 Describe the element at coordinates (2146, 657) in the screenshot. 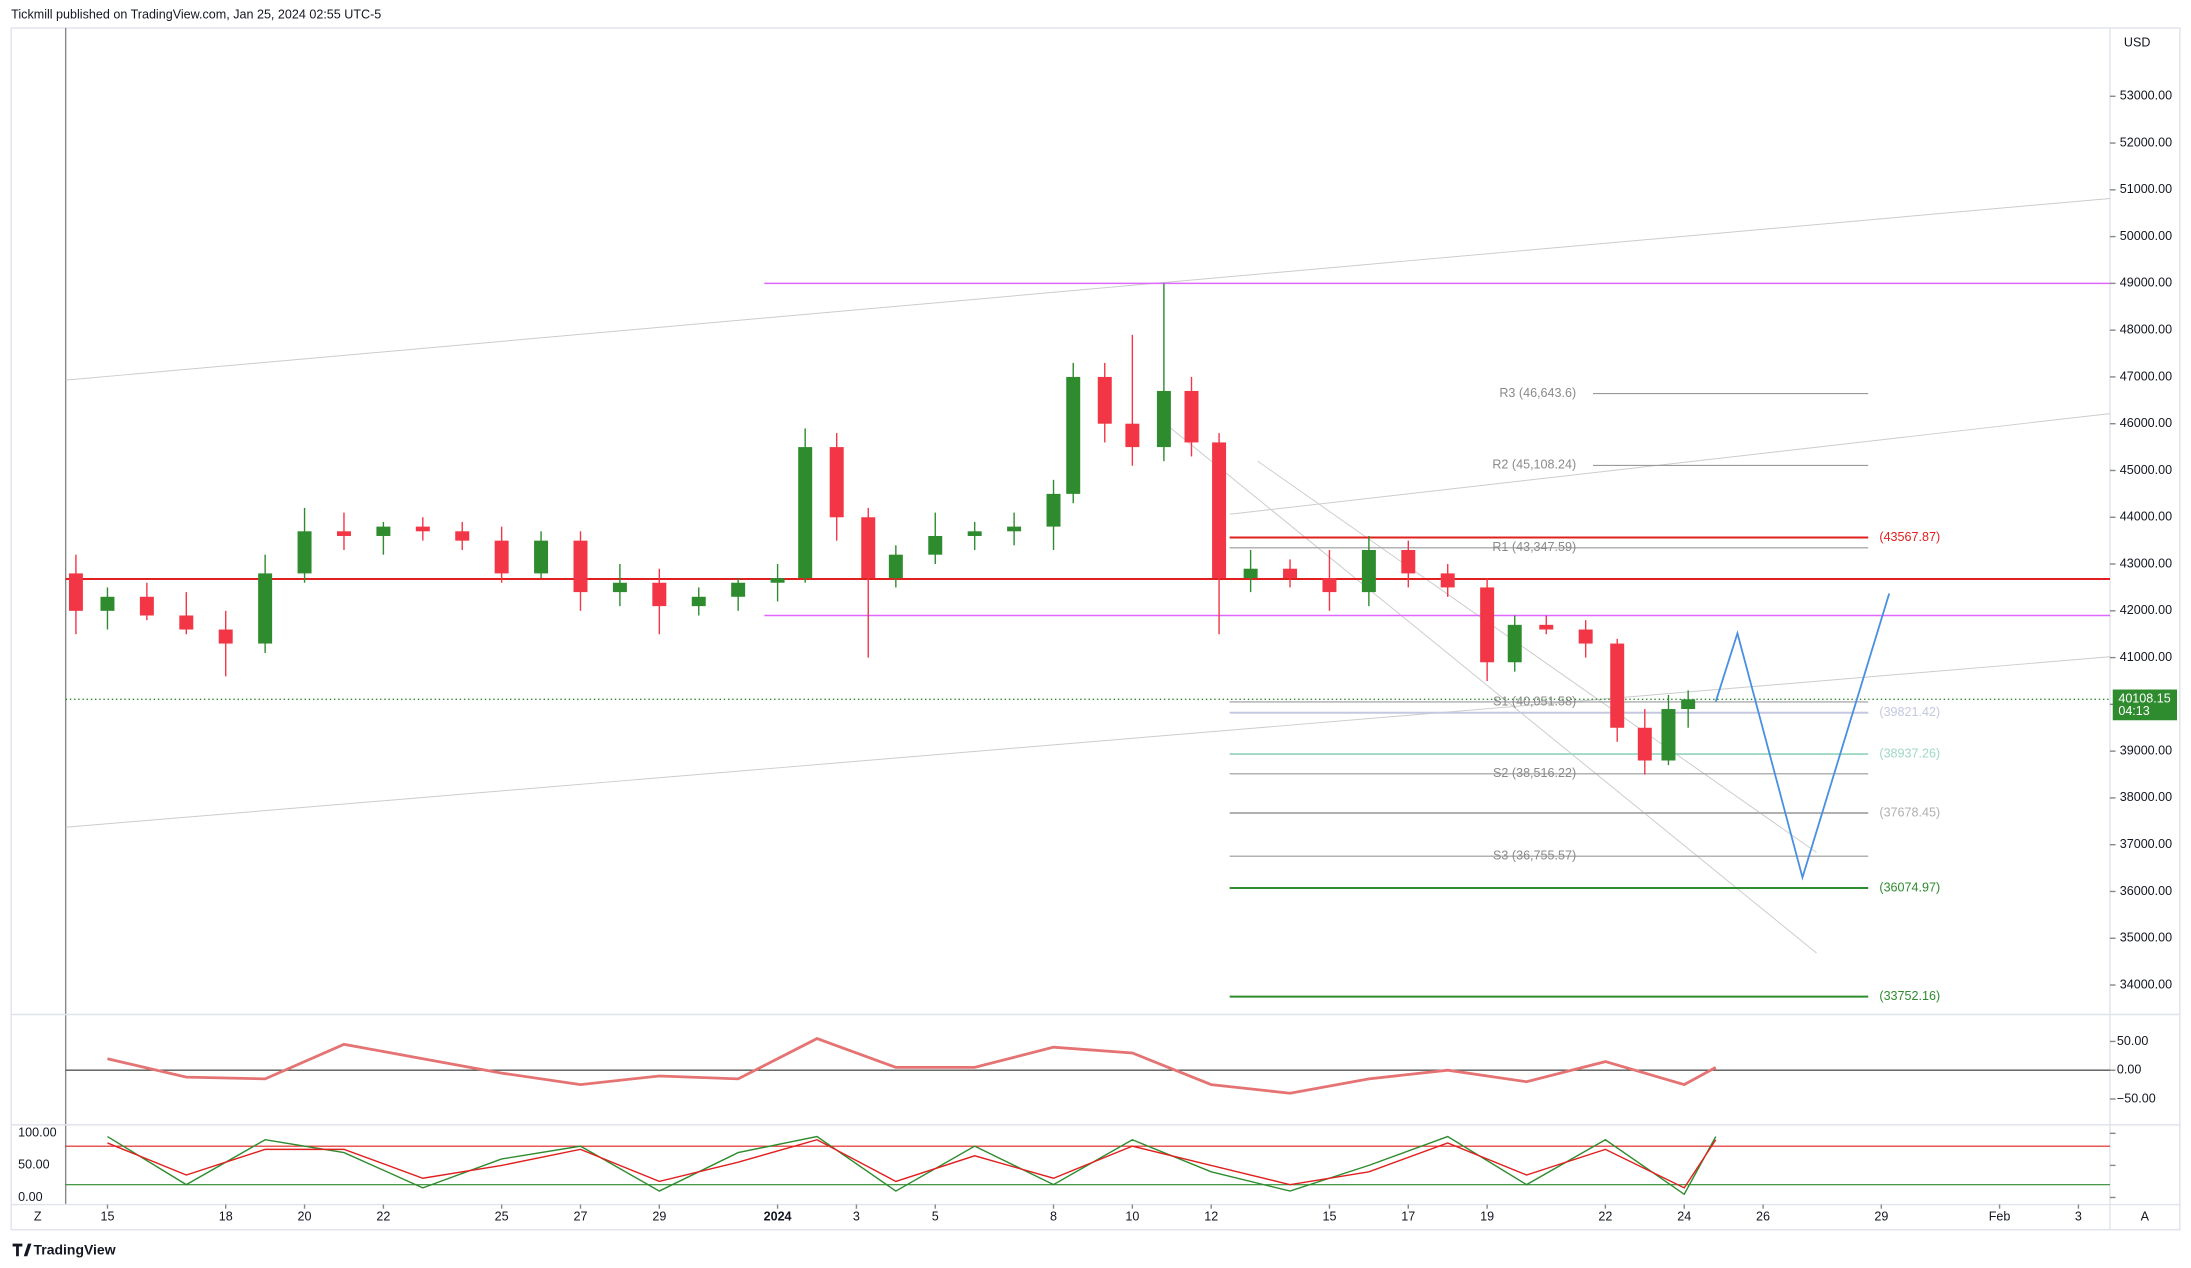

I see `y-tick-label: 41000.00` at that location.